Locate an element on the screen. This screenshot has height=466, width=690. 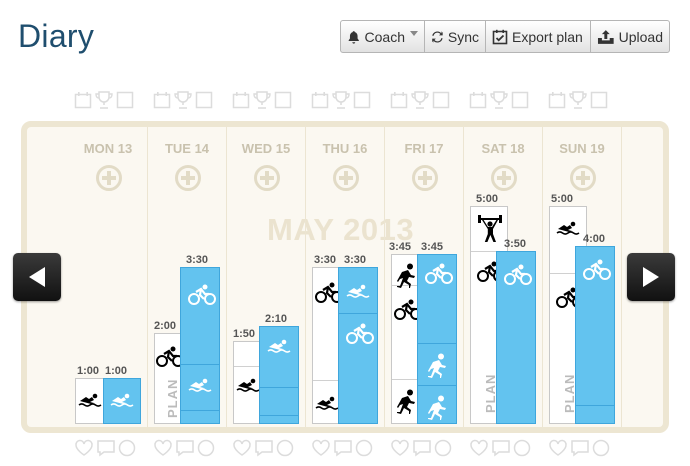
export-plan-button: Export plan is located at coordinates (538, 36).